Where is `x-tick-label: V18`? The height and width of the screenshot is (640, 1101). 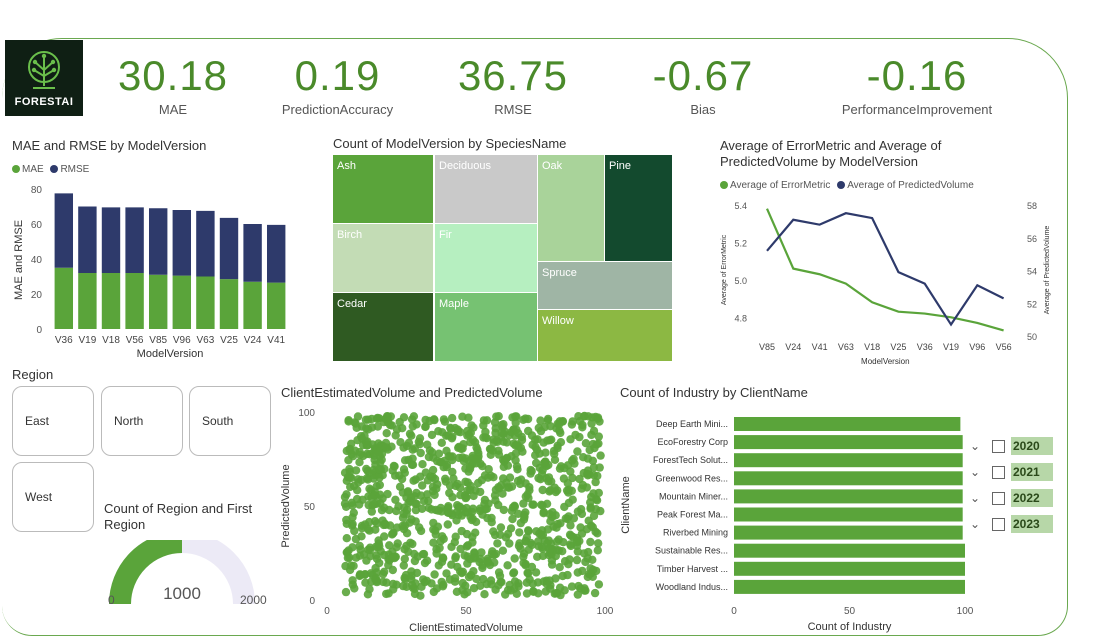 x-tick-label: V18 is located at coordinates (111, 340).